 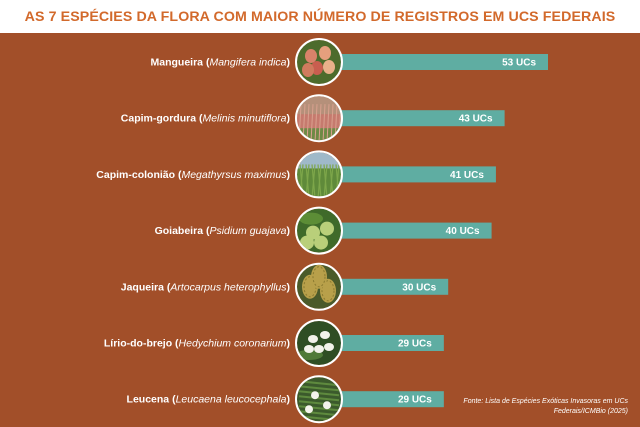 I want to click on molasses-grass-photo-icon, so click(x=319, y=118).